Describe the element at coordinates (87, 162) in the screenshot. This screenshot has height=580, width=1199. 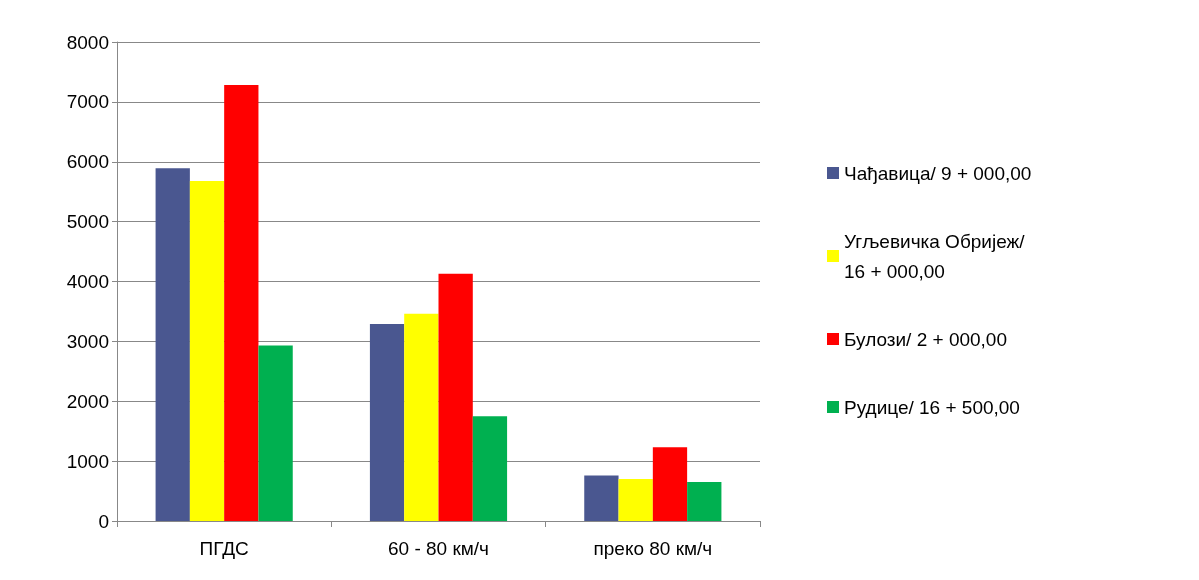
I see `y-tick-label: 6000` at that location.